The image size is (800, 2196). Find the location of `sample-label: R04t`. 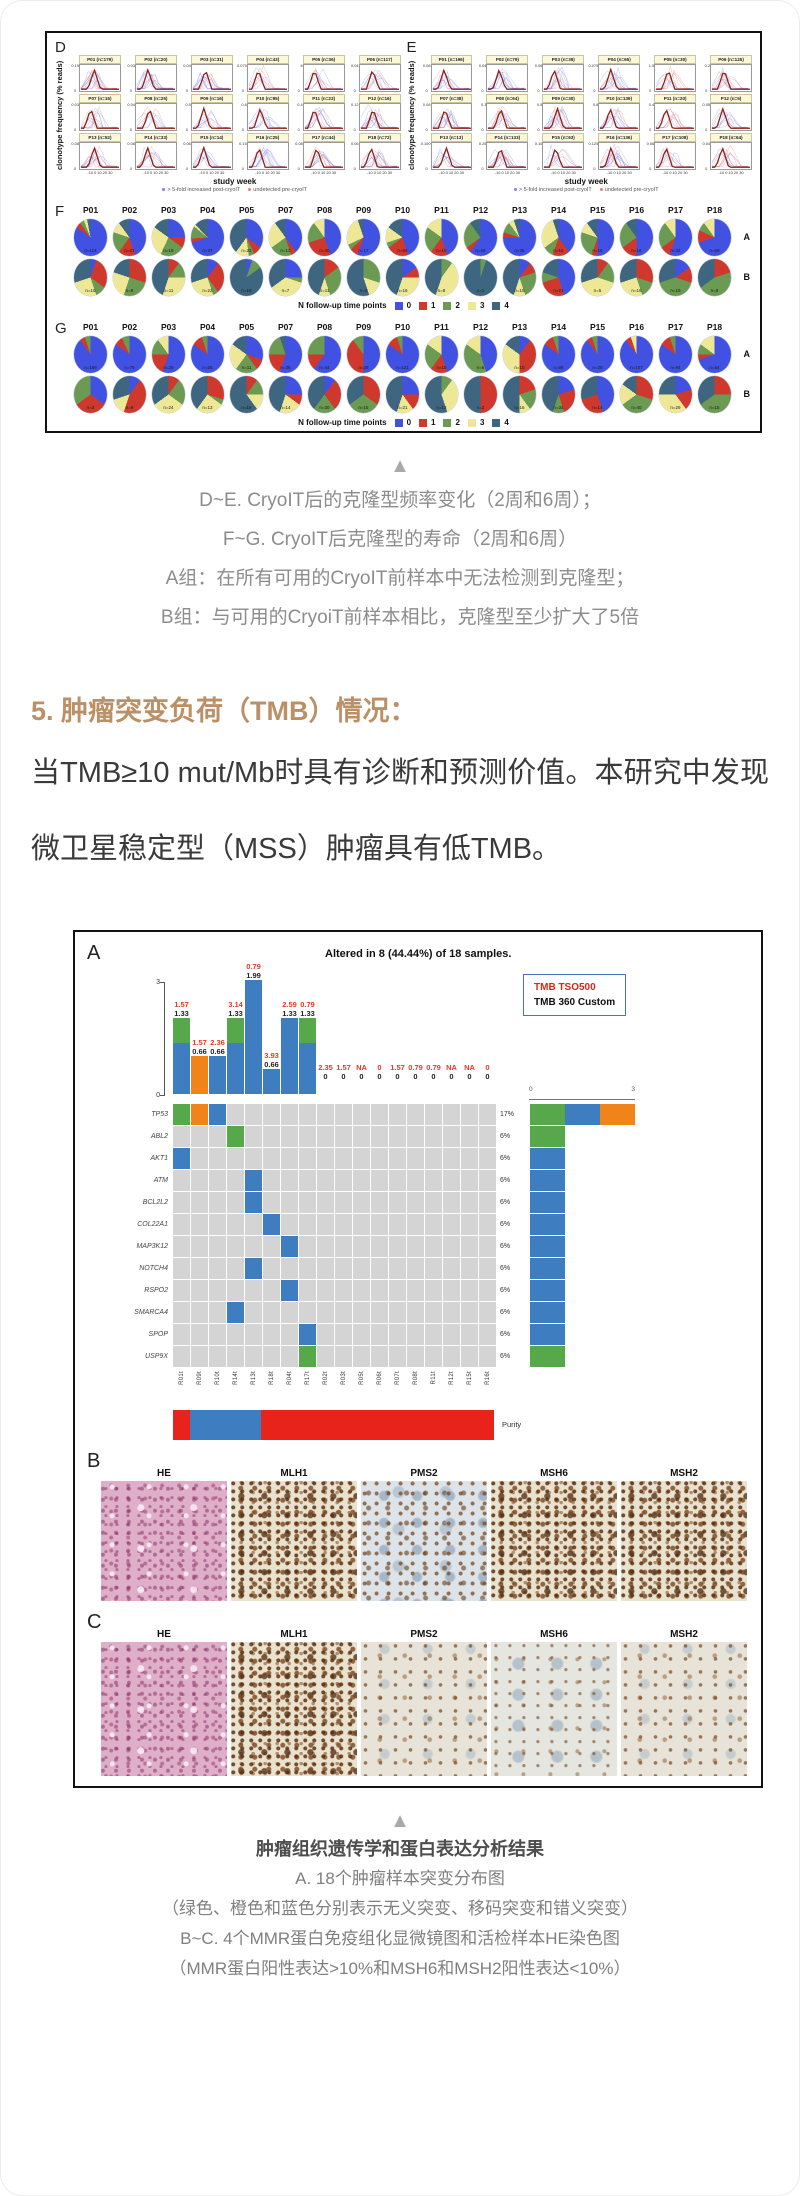

sample-label: R04t is located at coordinates (289, 1377).